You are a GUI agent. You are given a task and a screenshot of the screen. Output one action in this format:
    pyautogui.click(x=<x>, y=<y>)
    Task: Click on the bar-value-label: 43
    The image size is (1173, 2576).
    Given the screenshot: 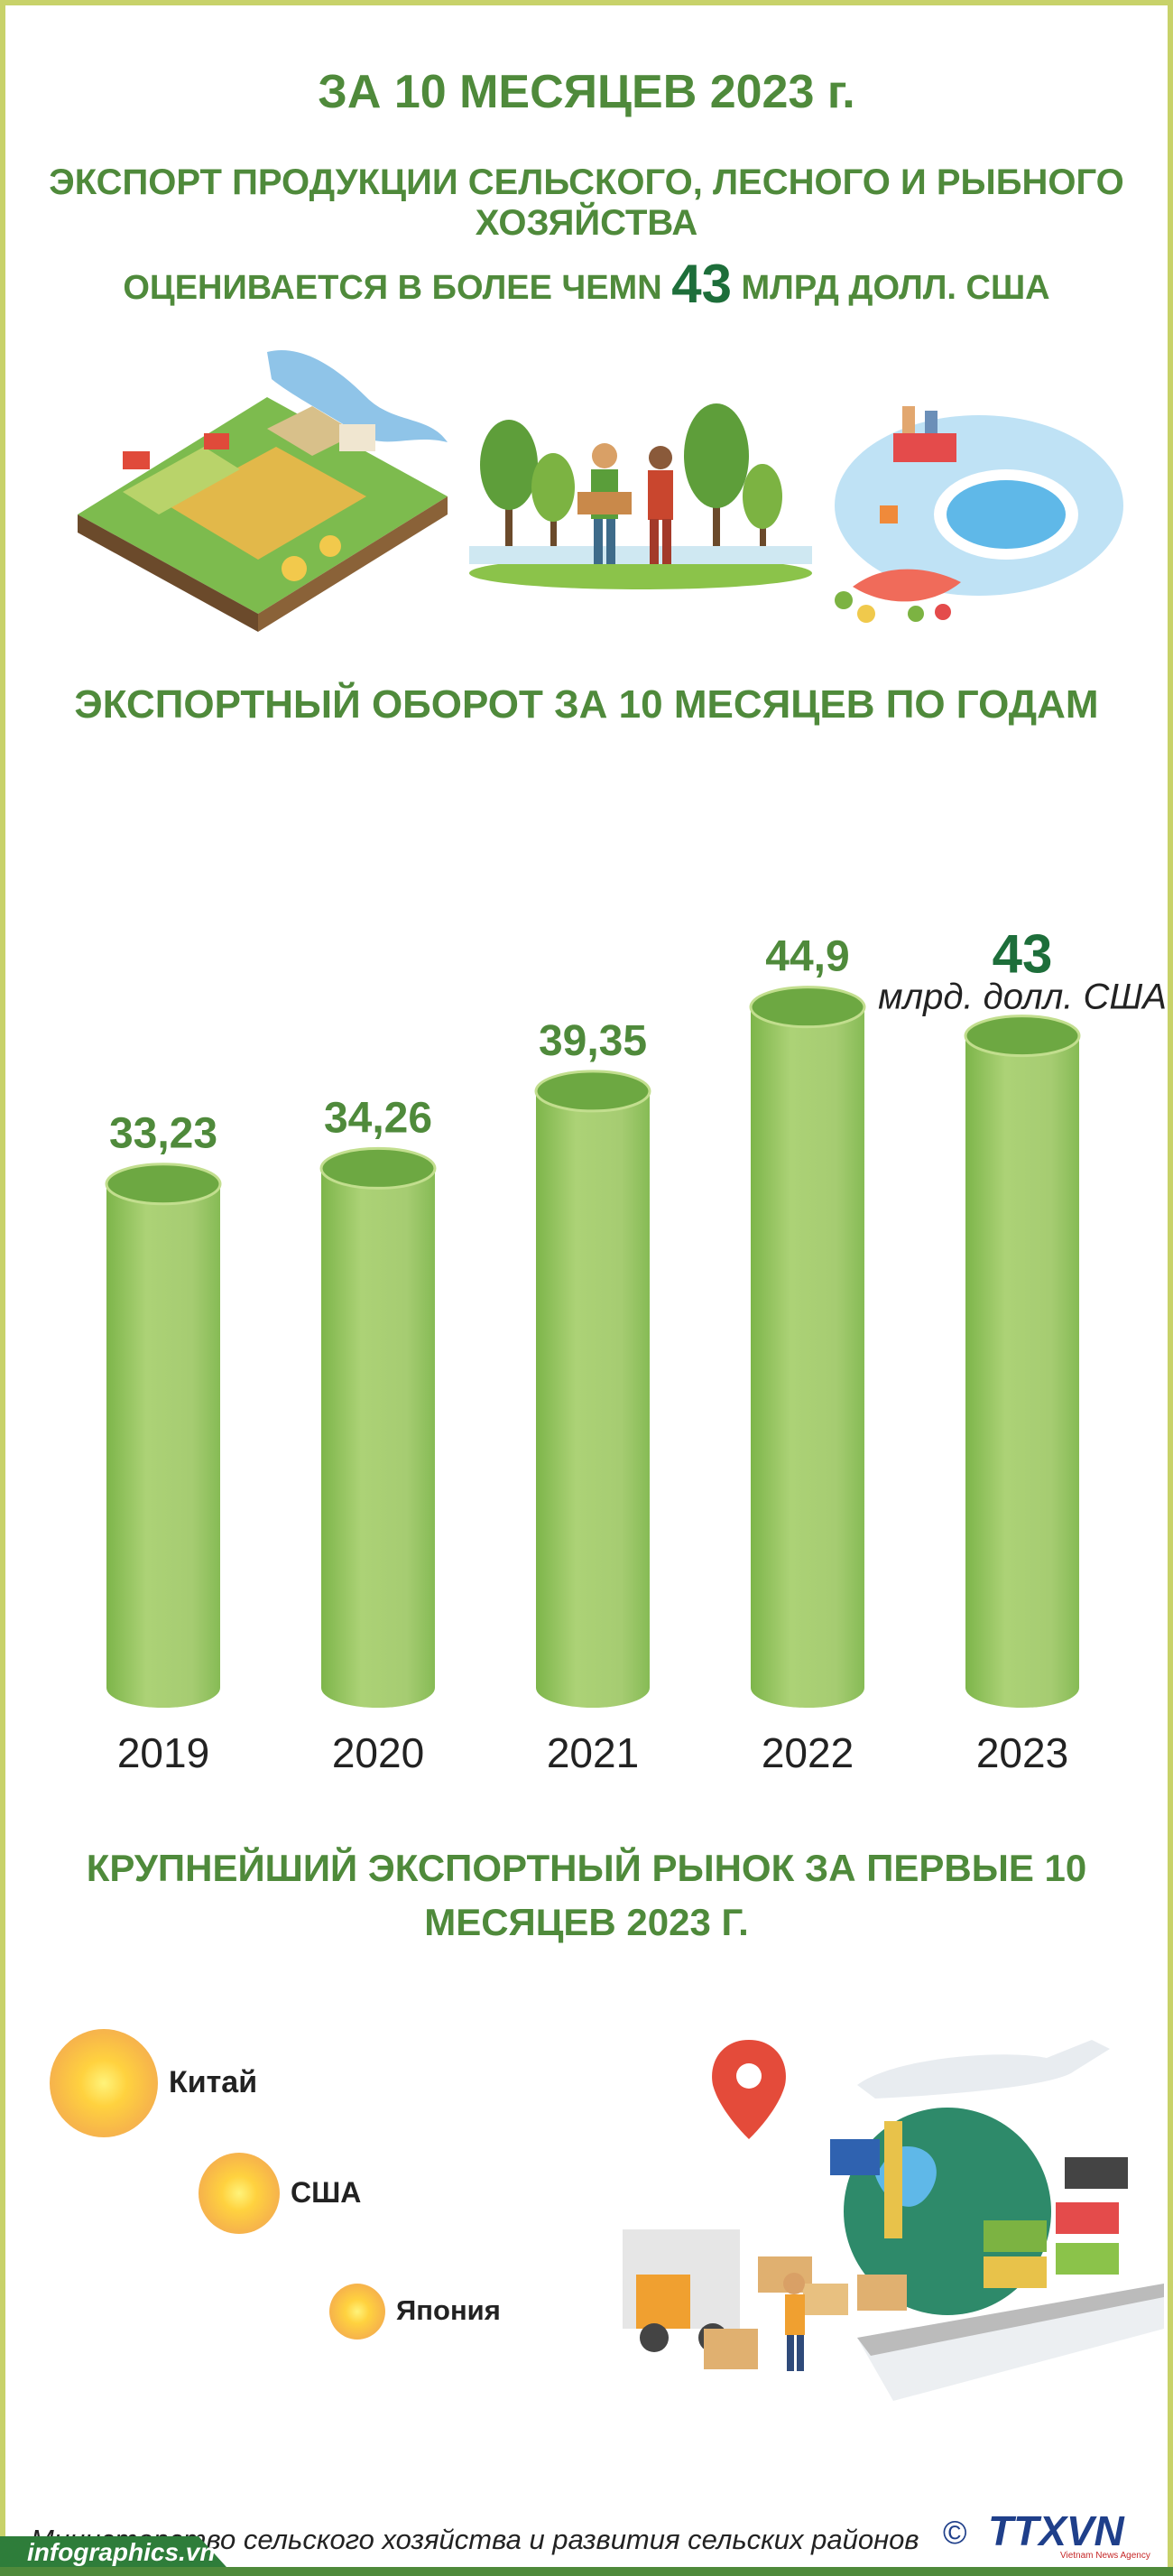 What is the action you would take?
    pyautogui.click(x=1023, y=955)
    